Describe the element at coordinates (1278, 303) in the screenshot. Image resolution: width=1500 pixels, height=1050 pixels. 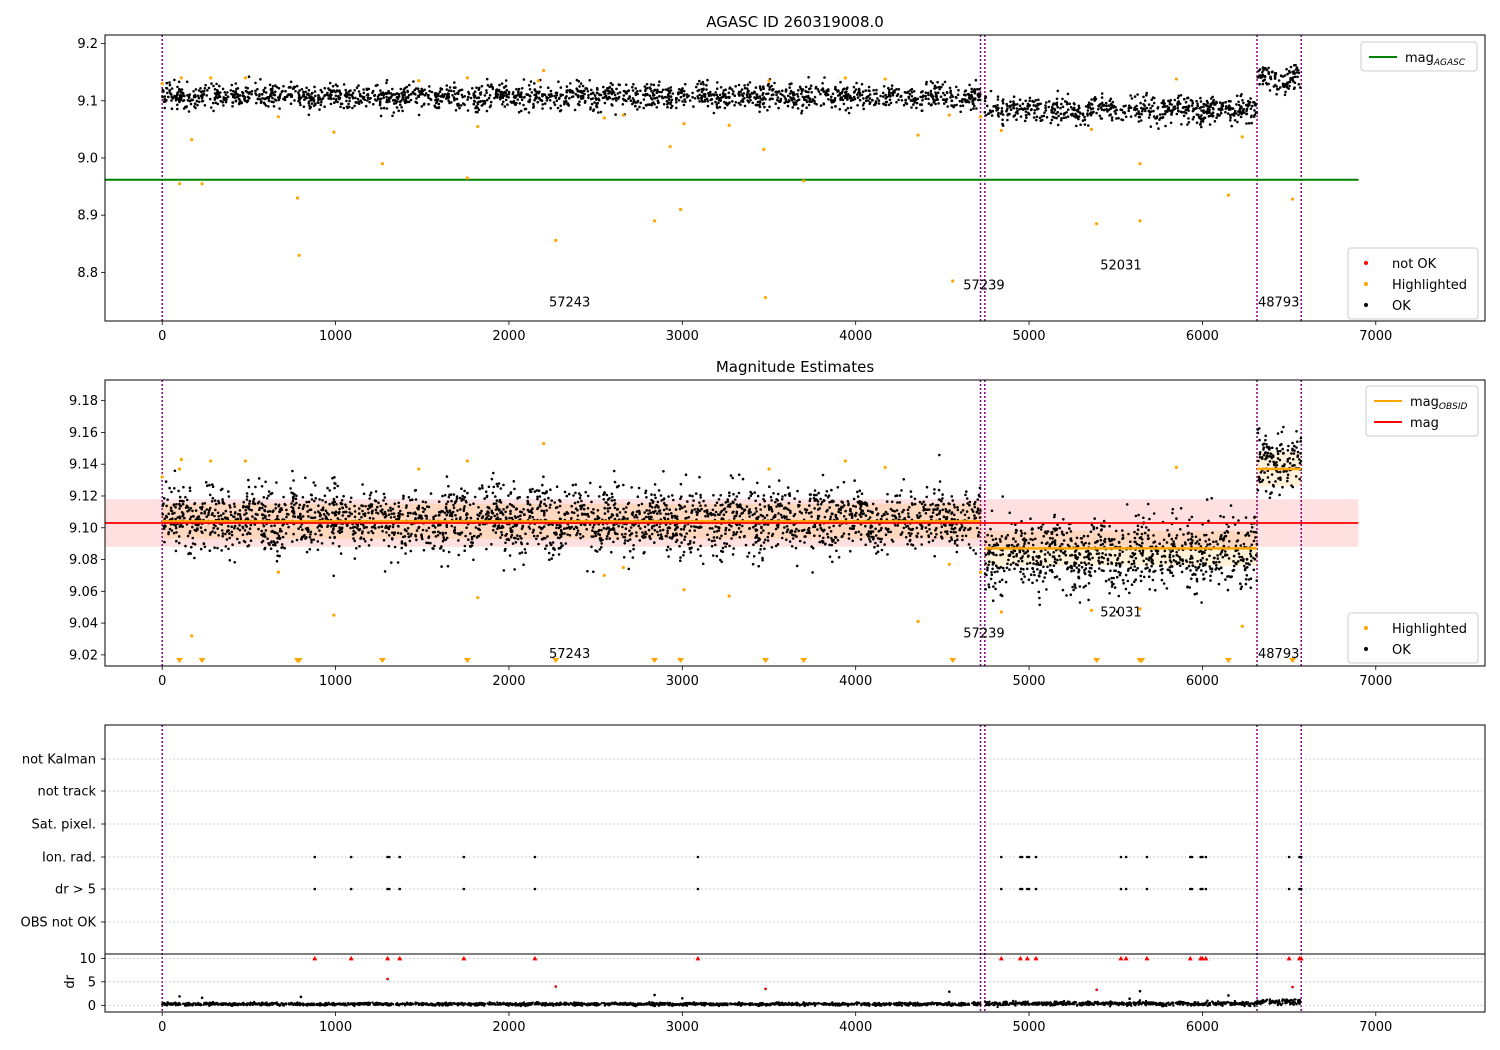
I see `obsid-label: 48793` at that location.